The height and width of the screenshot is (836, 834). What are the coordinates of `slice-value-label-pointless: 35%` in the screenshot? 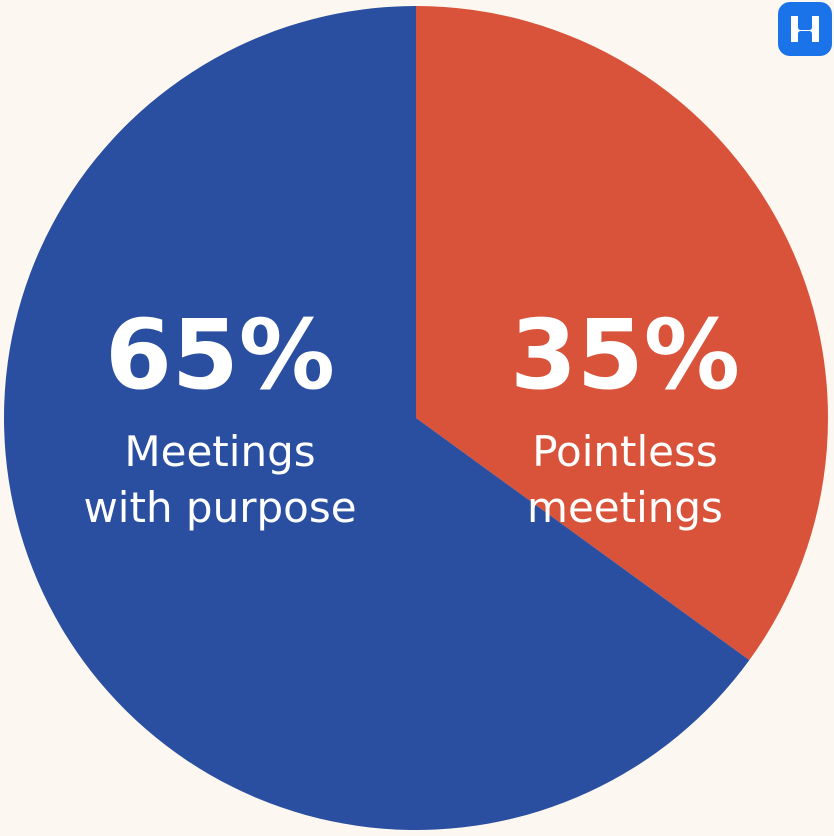 It's located at (625, 355).